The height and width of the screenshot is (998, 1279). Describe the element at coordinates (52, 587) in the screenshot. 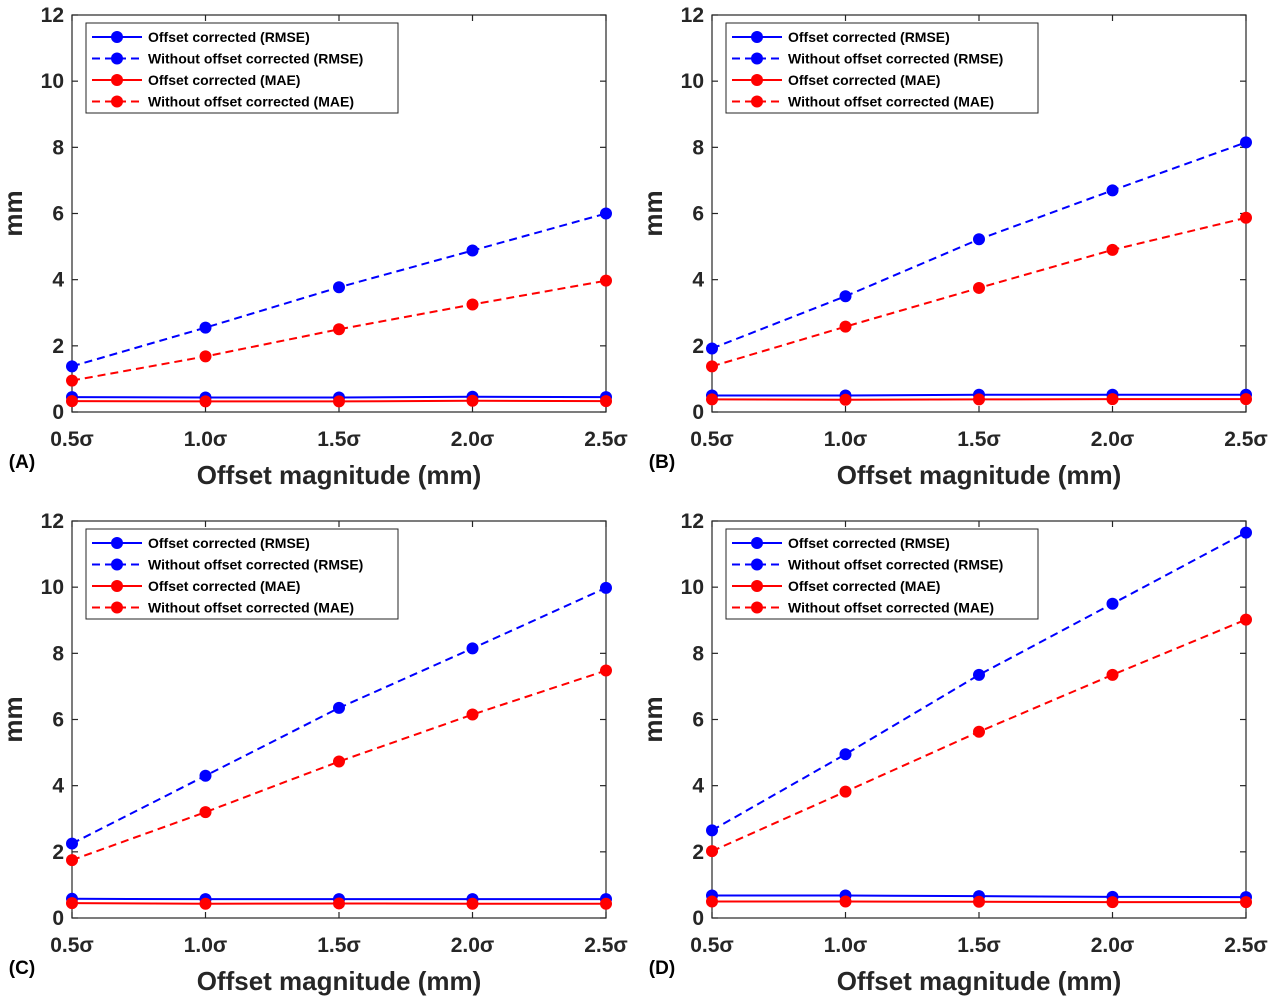

I see `y-tick-label: 10` at that location.